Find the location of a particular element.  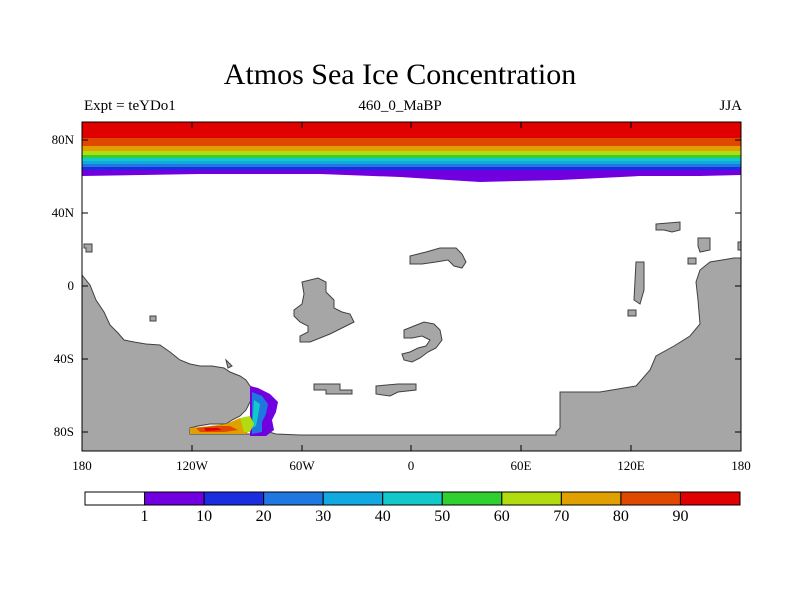

colorbar-level-label: 40 is located at coordinates (382, 516).